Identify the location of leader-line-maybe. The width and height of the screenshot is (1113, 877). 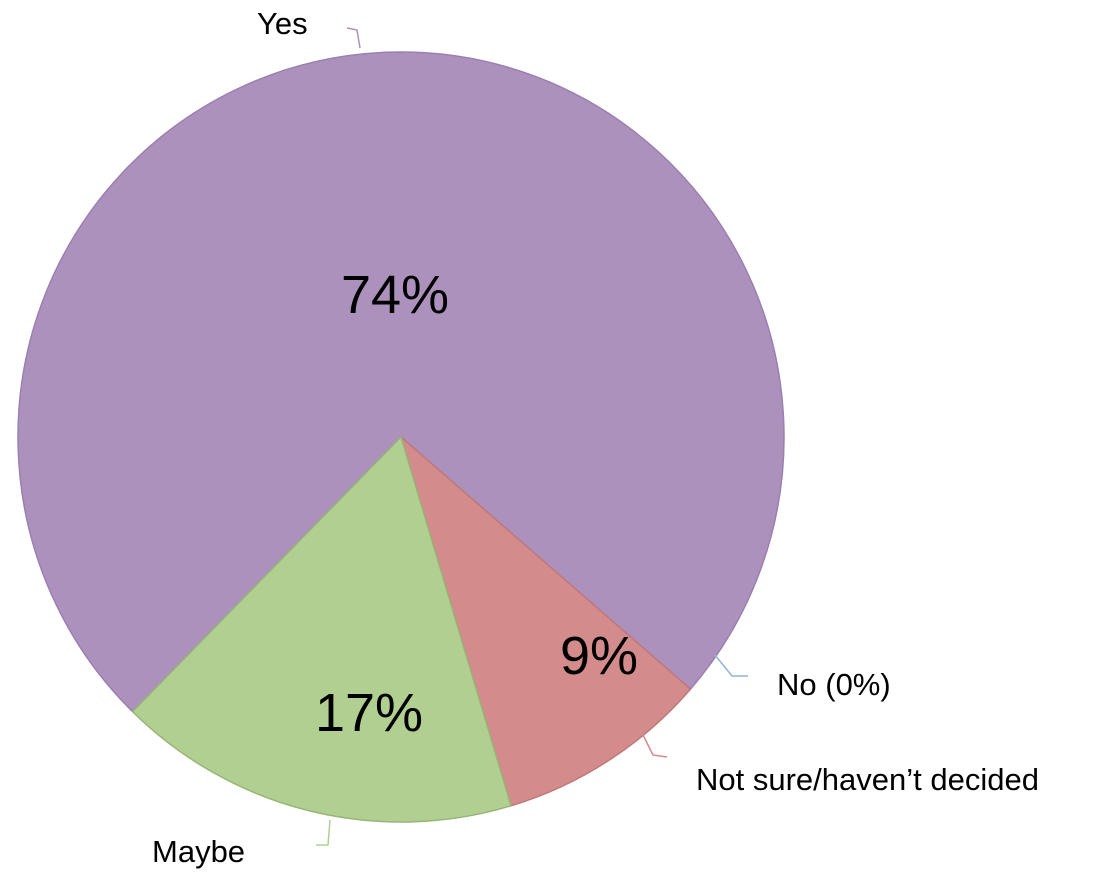
(323, 832).